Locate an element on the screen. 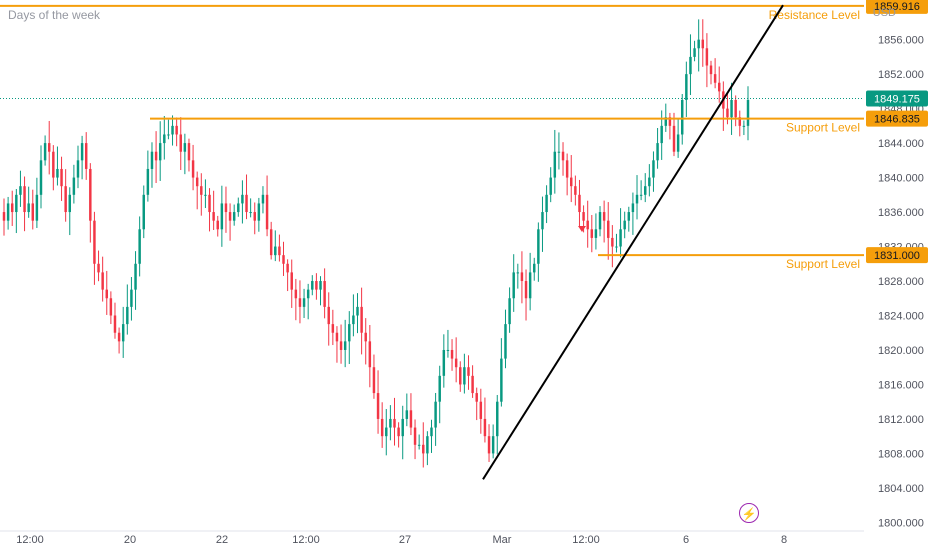 Image resolution: width=932 pixels, height=555 pixels. y-tick-label: 1820.000 is located at coordinates (901, 351).